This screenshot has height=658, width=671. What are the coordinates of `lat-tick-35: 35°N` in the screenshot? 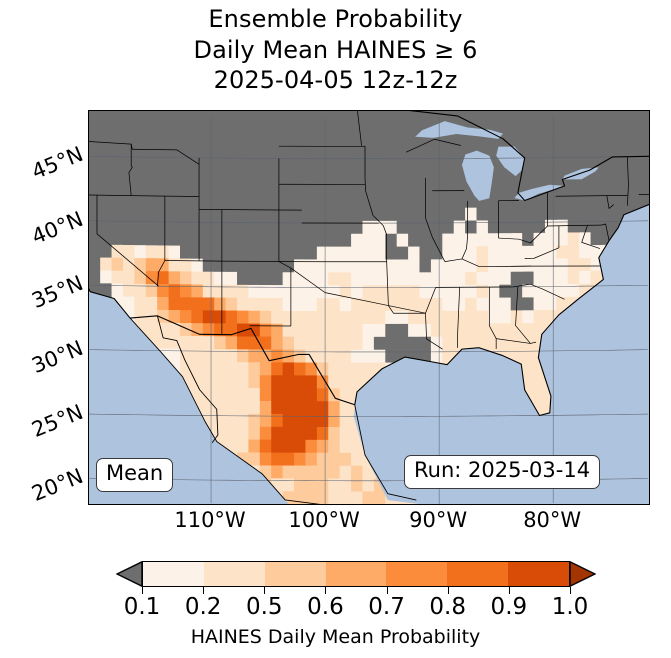 It's located at (57, 292).